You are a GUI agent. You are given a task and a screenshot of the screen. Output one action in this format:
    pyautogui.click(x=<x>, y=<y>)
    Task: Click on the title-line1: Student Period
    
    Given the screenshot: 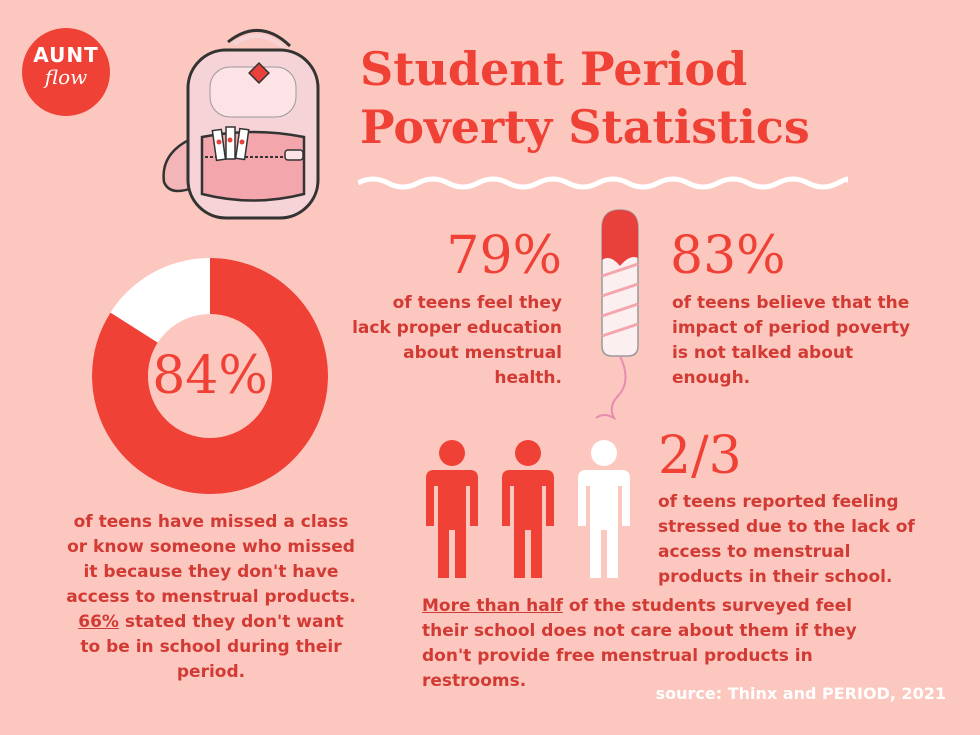 What is the action you would take?
    pyautogui.click(x=554, y=69)
    